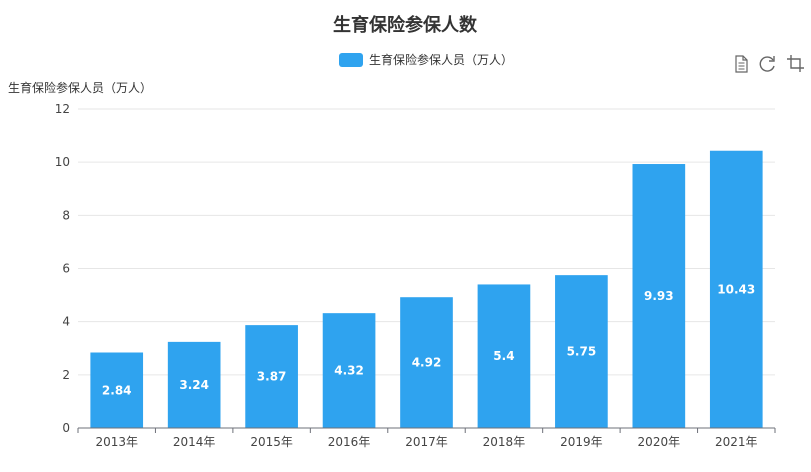 This screenshot has width=811, height=472. What do you see at coordinates (62, 162) in the screenshot?
I see `y-tick-label: 10` at bounding box center [62, 162].